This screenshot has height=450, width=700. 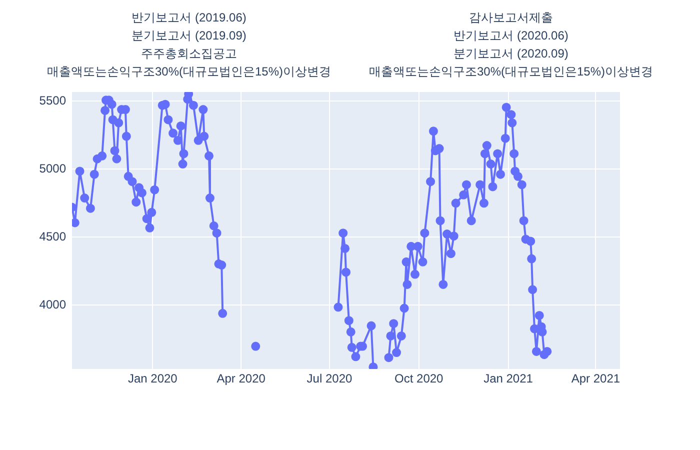 I want to click on text: 반기보고서 (2020.06), so click(x=511, y=35).